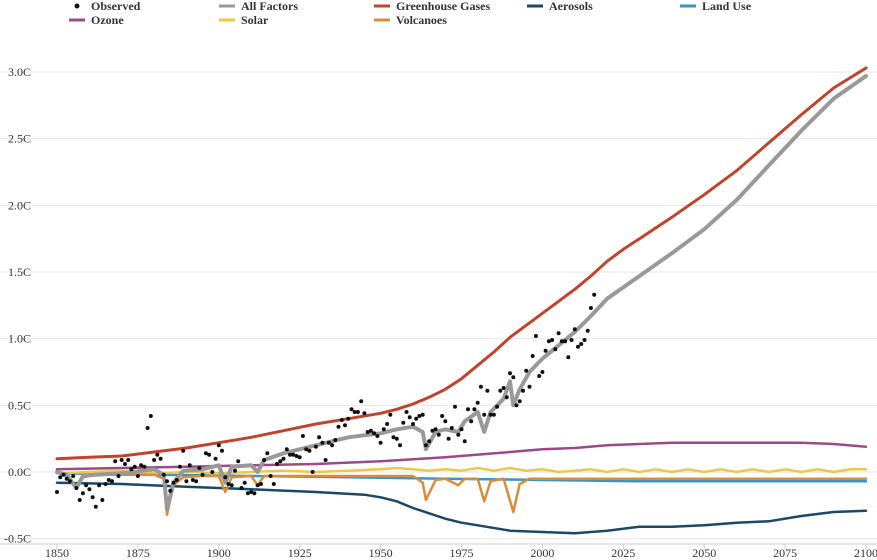 The image size is (877, 560). Describe the element at coordinates (623, 553) in the screenshot. I see `x-tick-label: 2025` at that location.